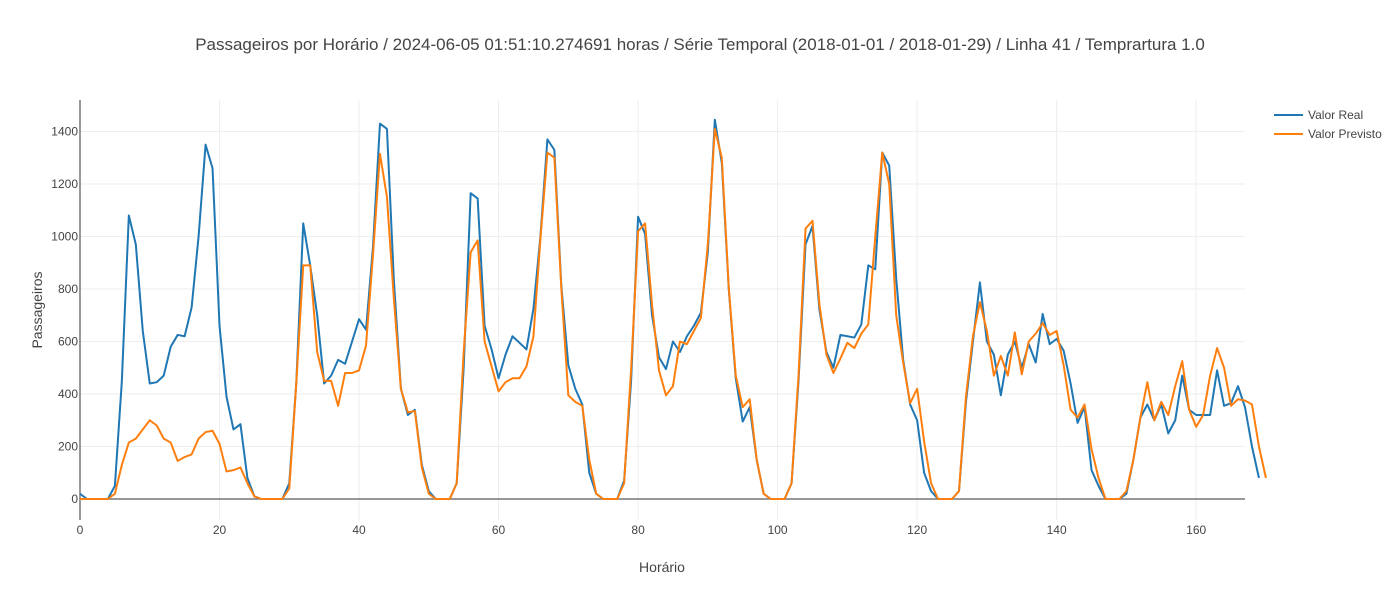 This screenshot has width=1400, height=600. Describe the element at coordinates (68, 342) in the screenshot. I see `y-tick-label: 600` at that location.